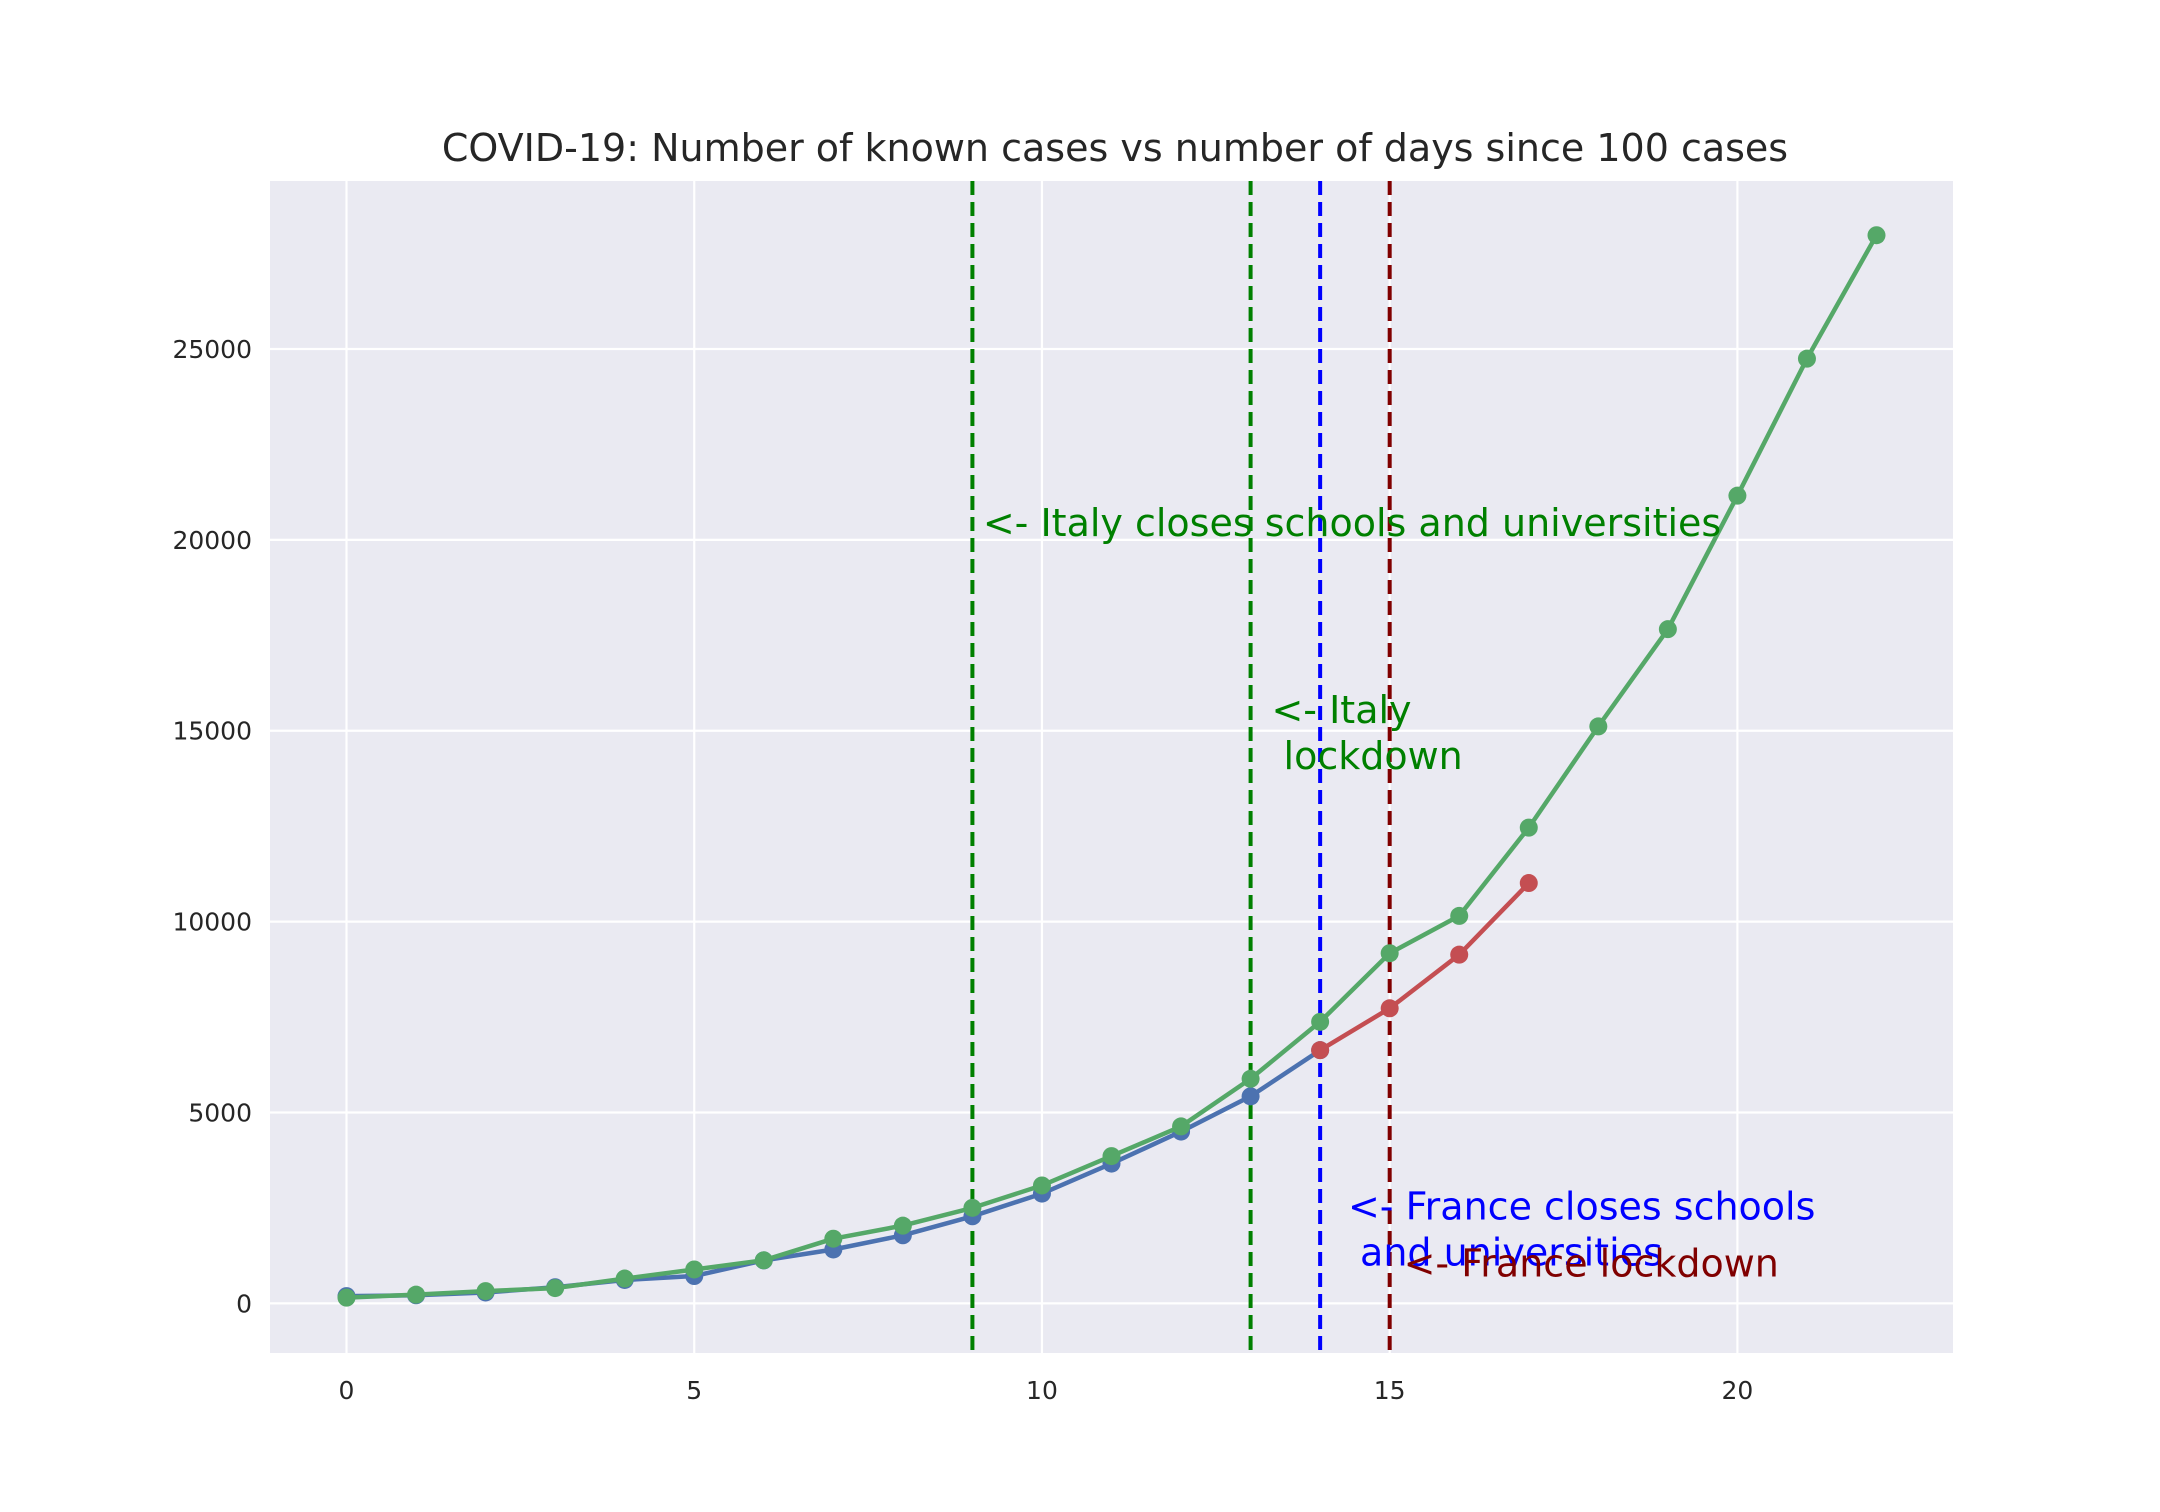  Describe the element at coordinates (347, 1390) in the screenshot. I see `x-tick-label: 0` at that location.